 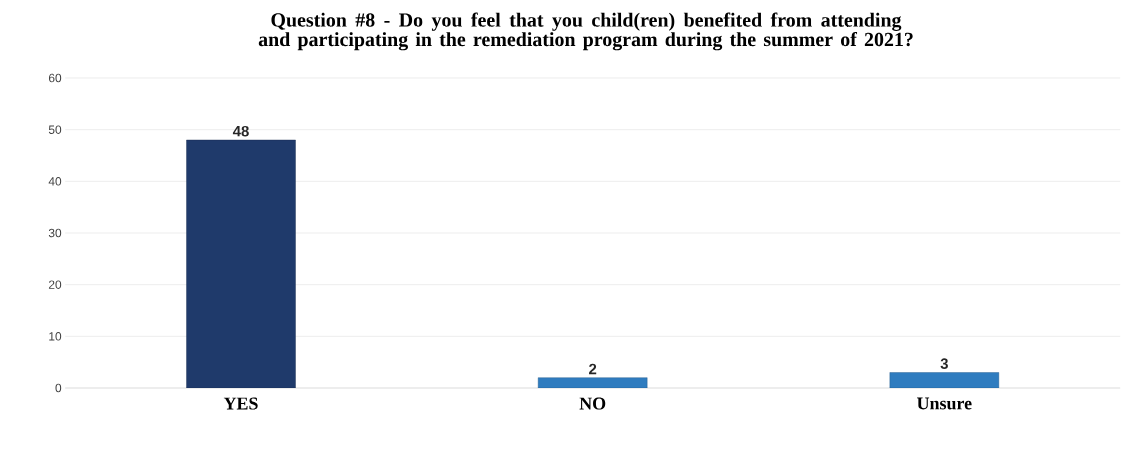 I want to click on x-tick-label: Unsure, so click(x=944, y=403).